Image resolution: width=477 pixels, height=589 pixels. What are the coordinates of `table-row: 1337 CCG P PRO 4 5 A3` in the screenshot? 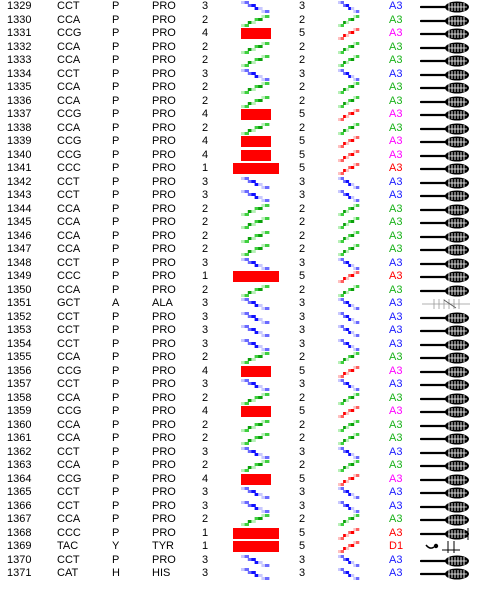 It's located at (238, 115).